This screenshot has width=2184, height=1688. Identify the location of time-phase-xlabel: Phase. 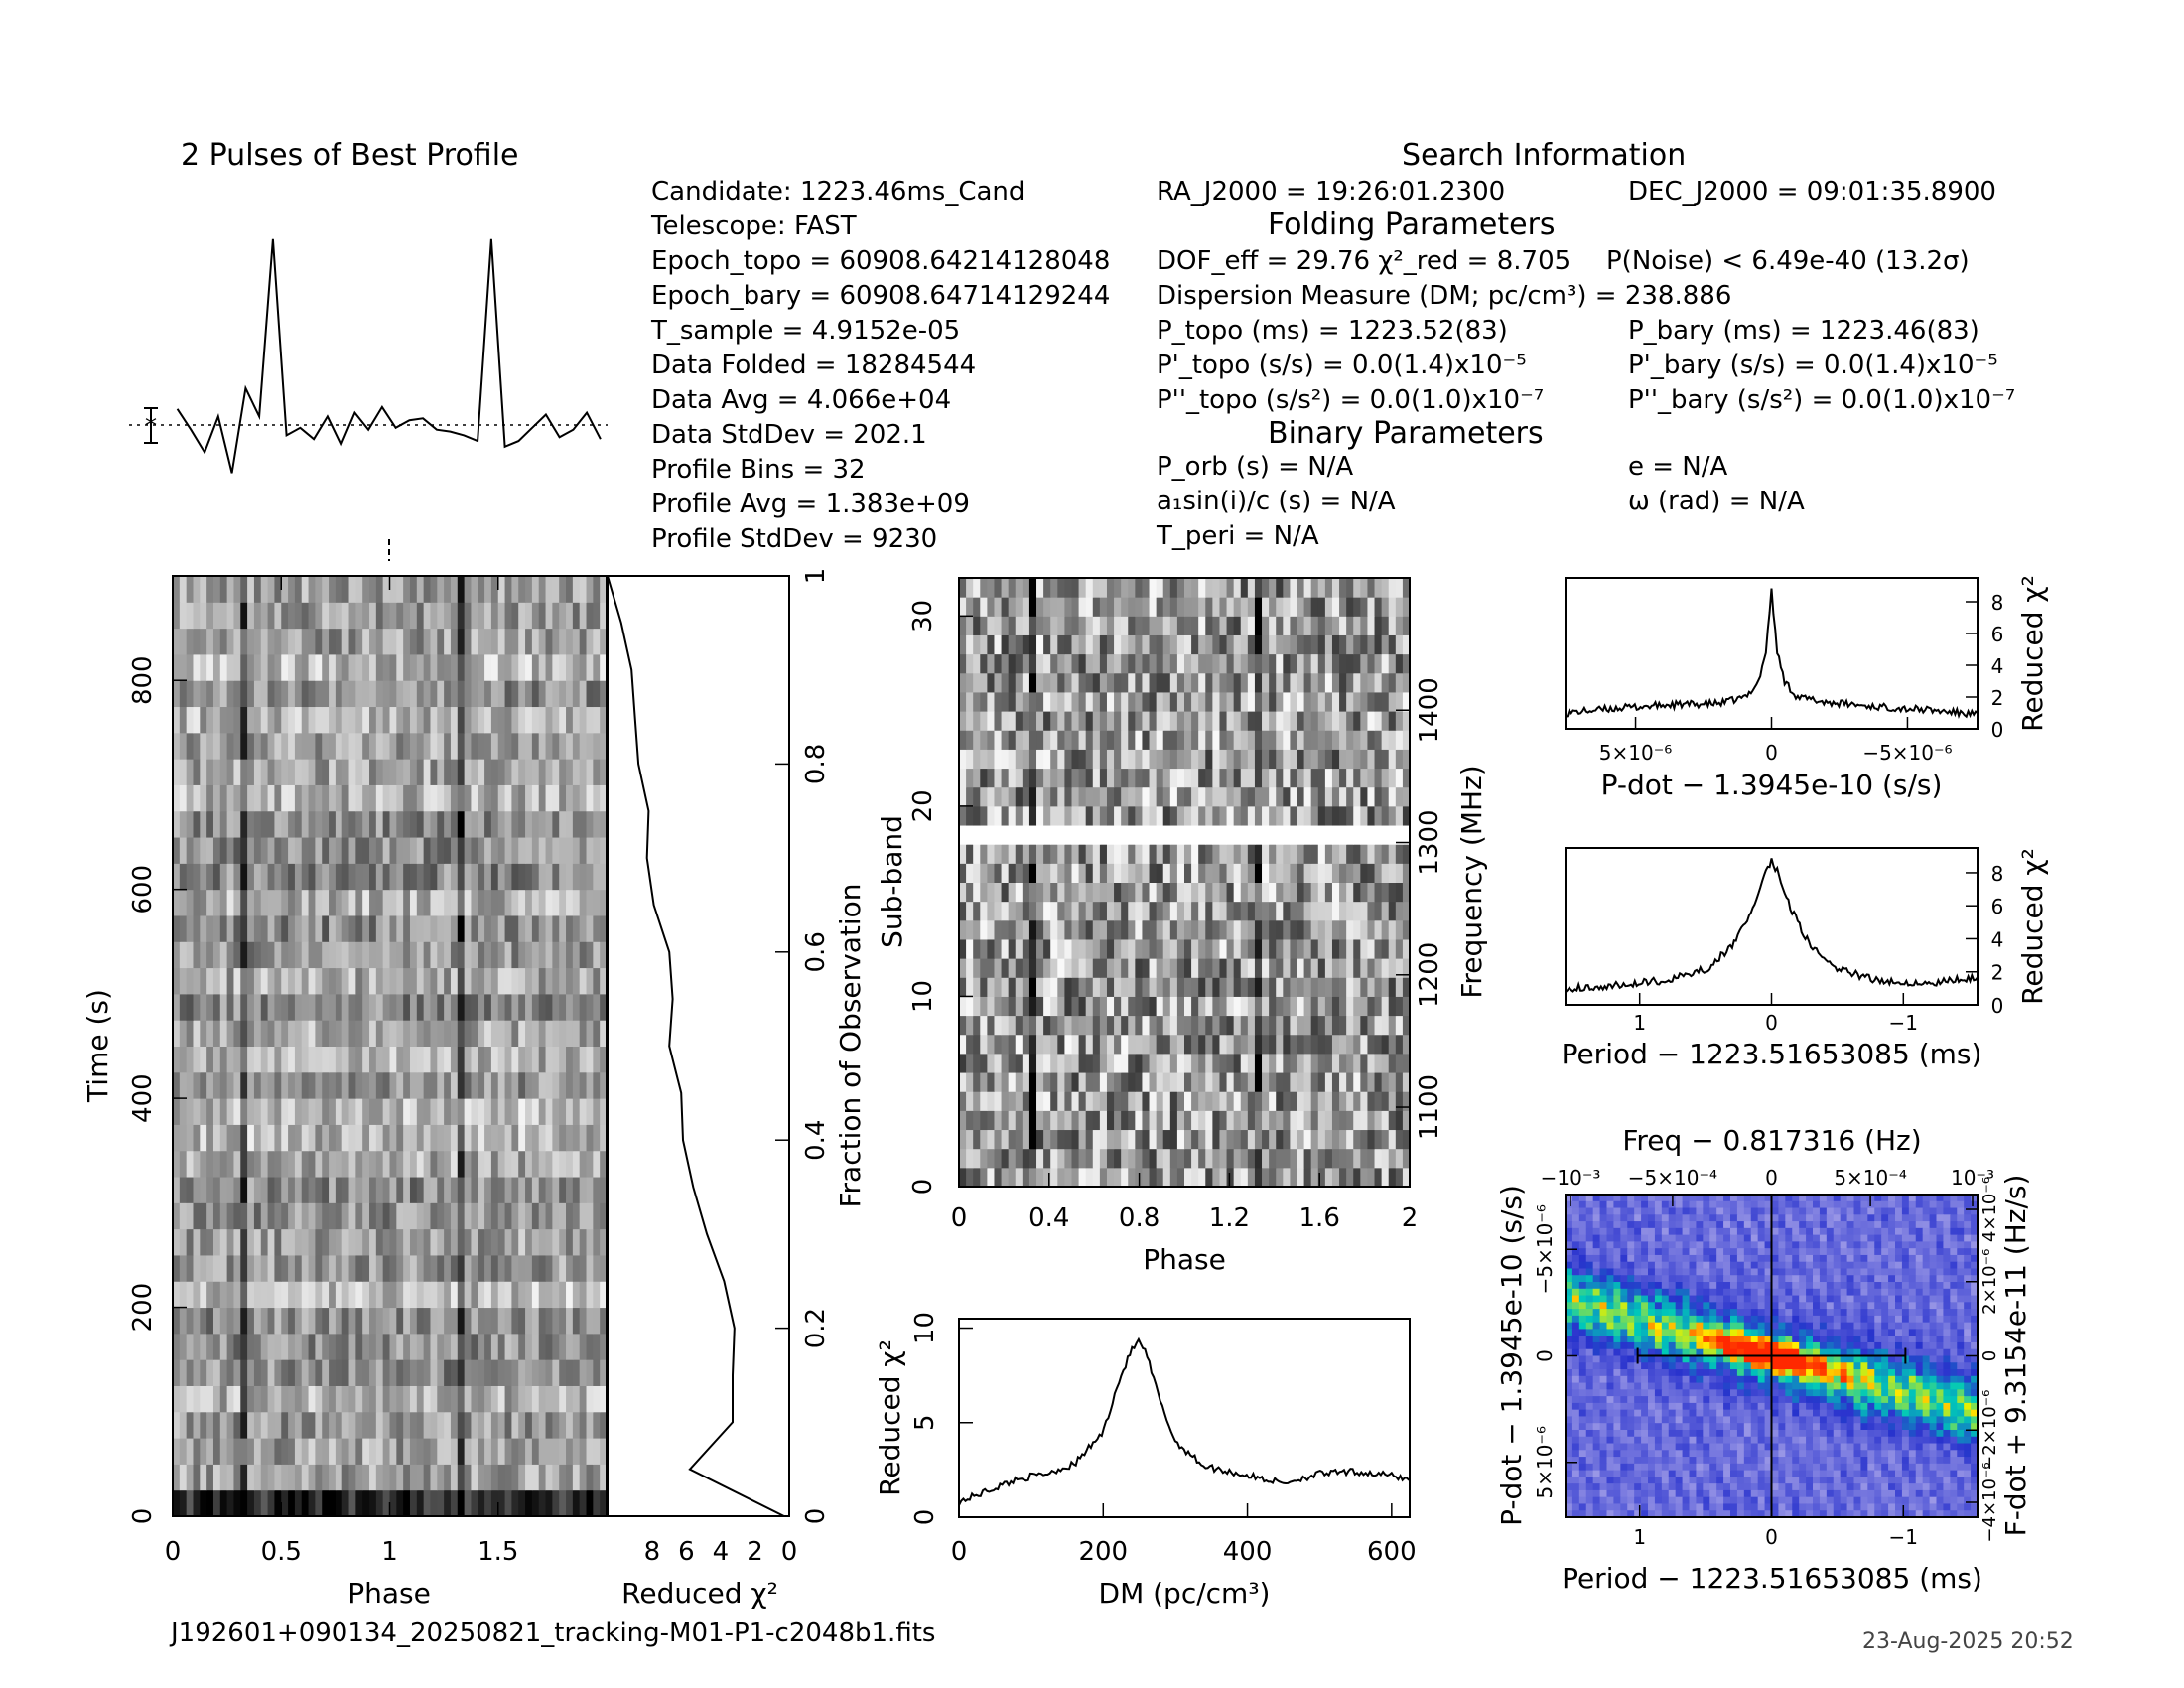
(389, 1593).